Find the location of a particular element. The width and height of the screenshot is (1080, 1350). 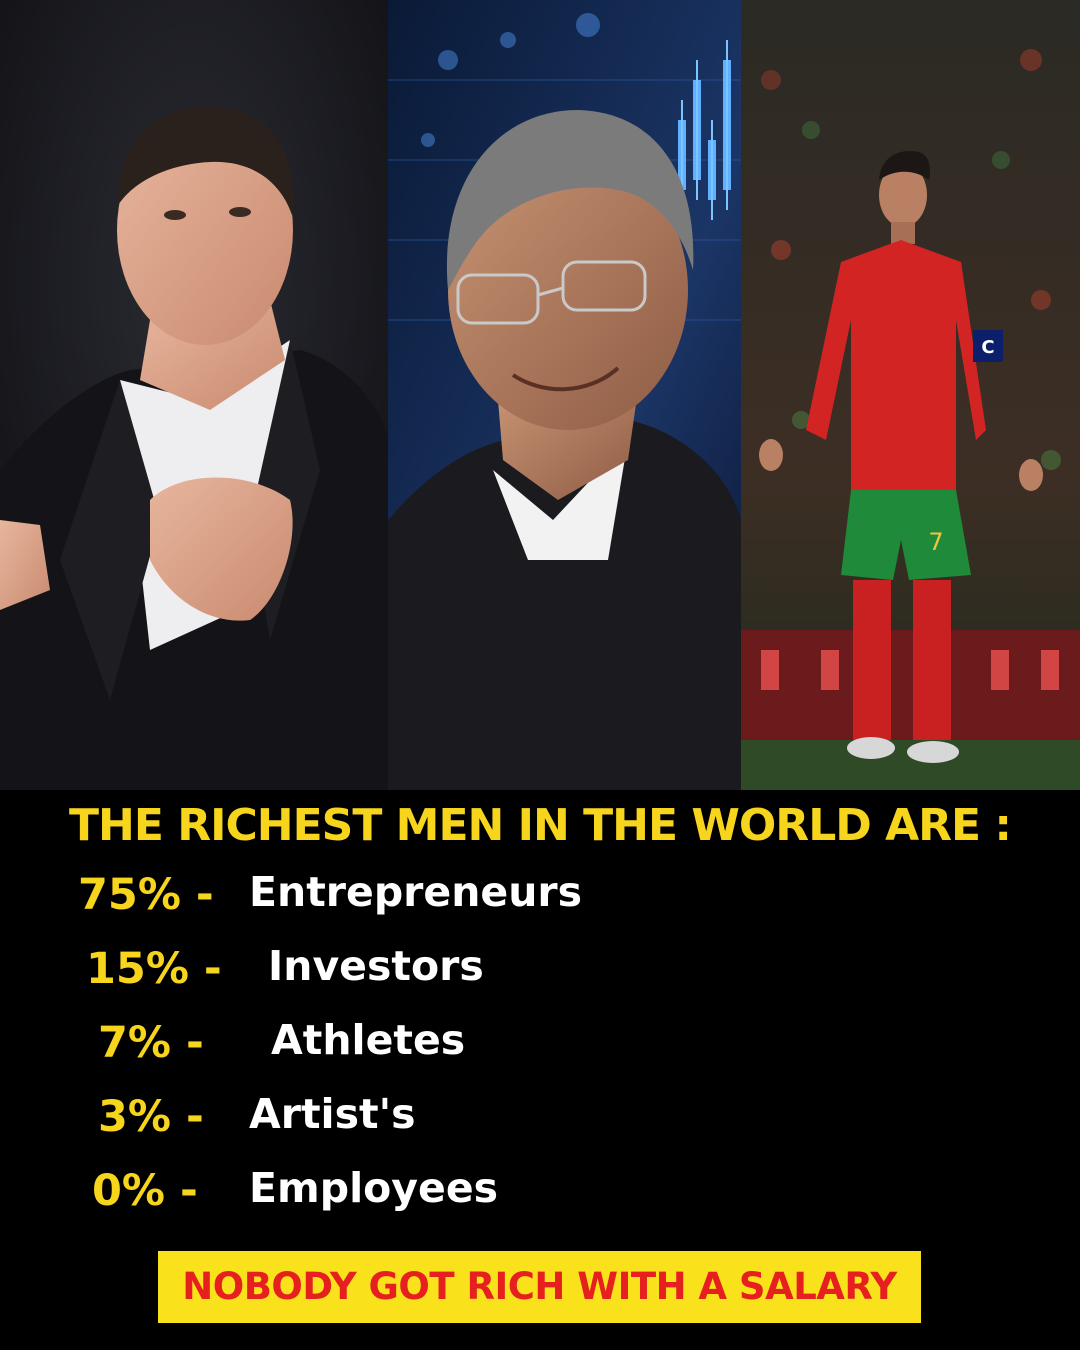

stat-percent: 15% - is located at coordinates (154, 969).